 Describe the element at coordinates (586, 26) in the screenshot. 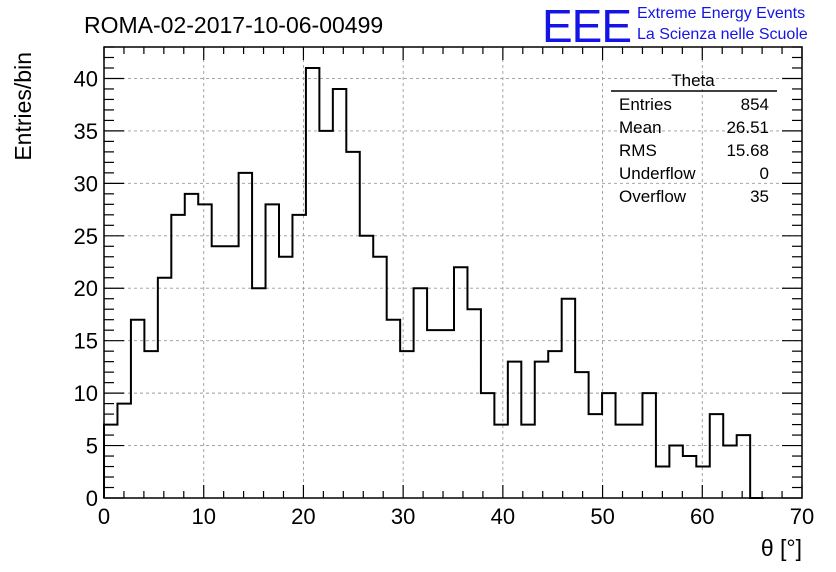

I see `logo-mark: EEE` at that location.